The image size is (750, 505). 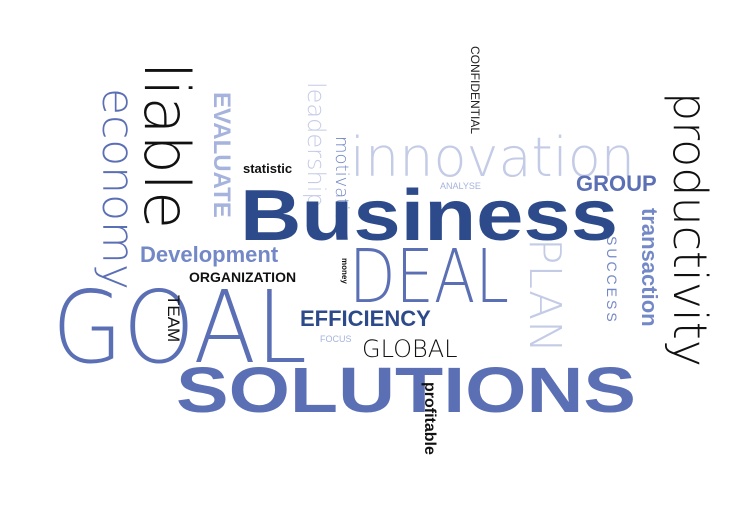 I want to click on word-evaluate: EVALUATE, so click(x=221, y=155).